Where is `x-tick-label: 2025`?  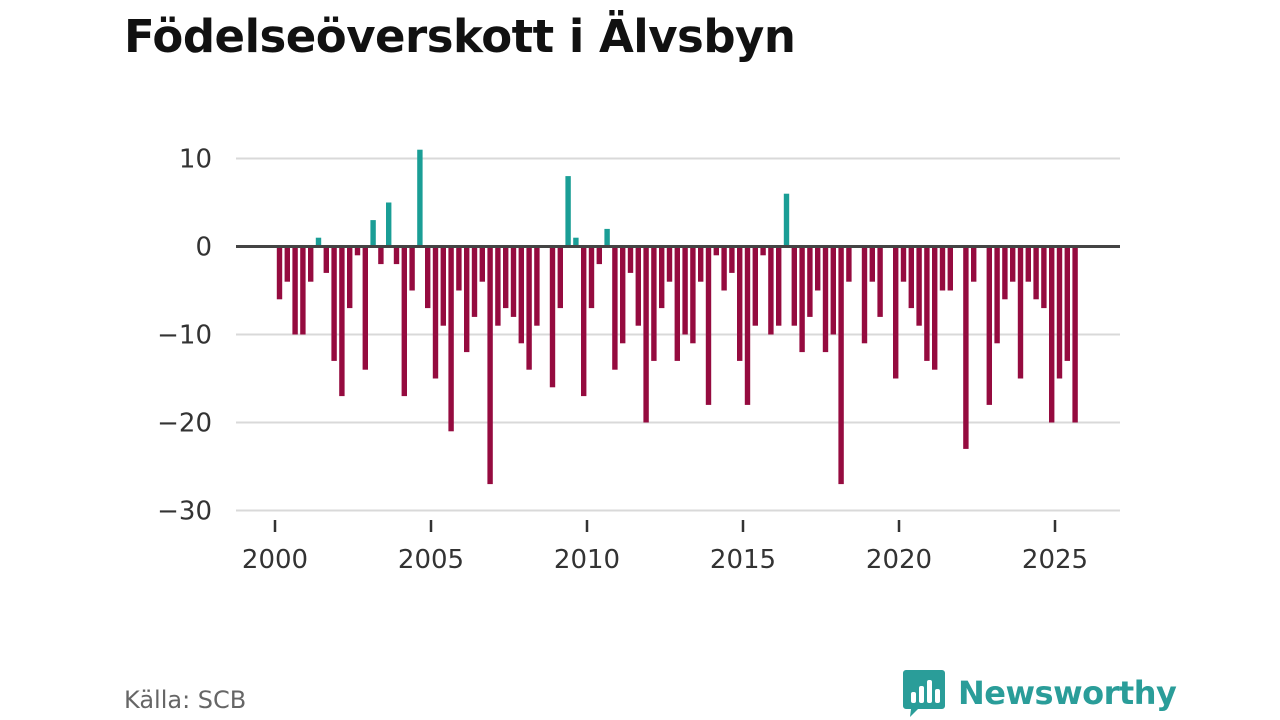
x-tick-label: 2025 is located at coordinates (1055, 560).